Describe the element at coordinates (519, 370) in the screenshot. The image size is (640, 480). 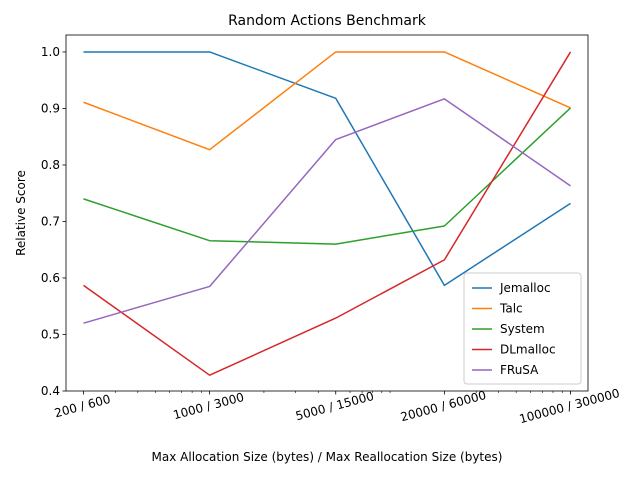
I see `legend-label: FRuSA` at that location.